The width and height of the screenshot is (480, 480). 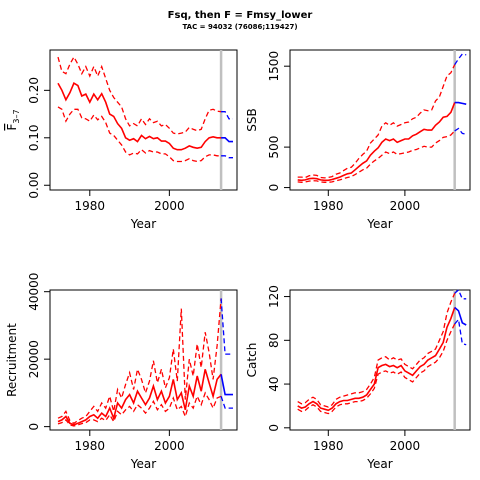 I want to click on y-axis-label-subscript: 3–7, so click(x=16, y=116).